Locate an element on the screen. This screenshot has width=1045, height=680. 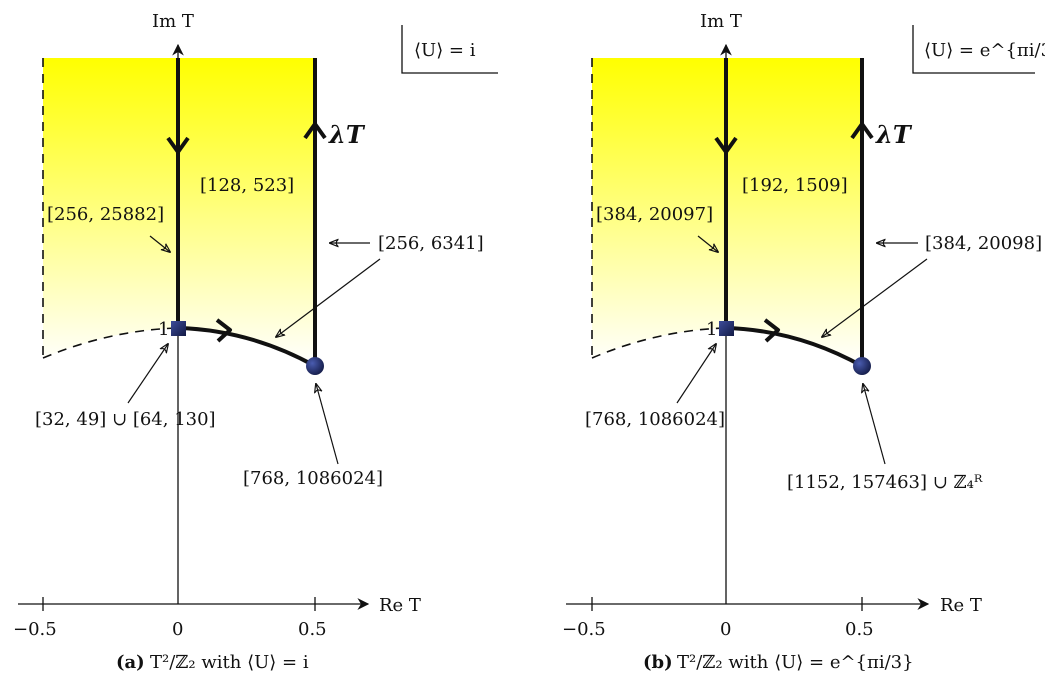
caption-tag: (b) is located at coordinates (658, 662).